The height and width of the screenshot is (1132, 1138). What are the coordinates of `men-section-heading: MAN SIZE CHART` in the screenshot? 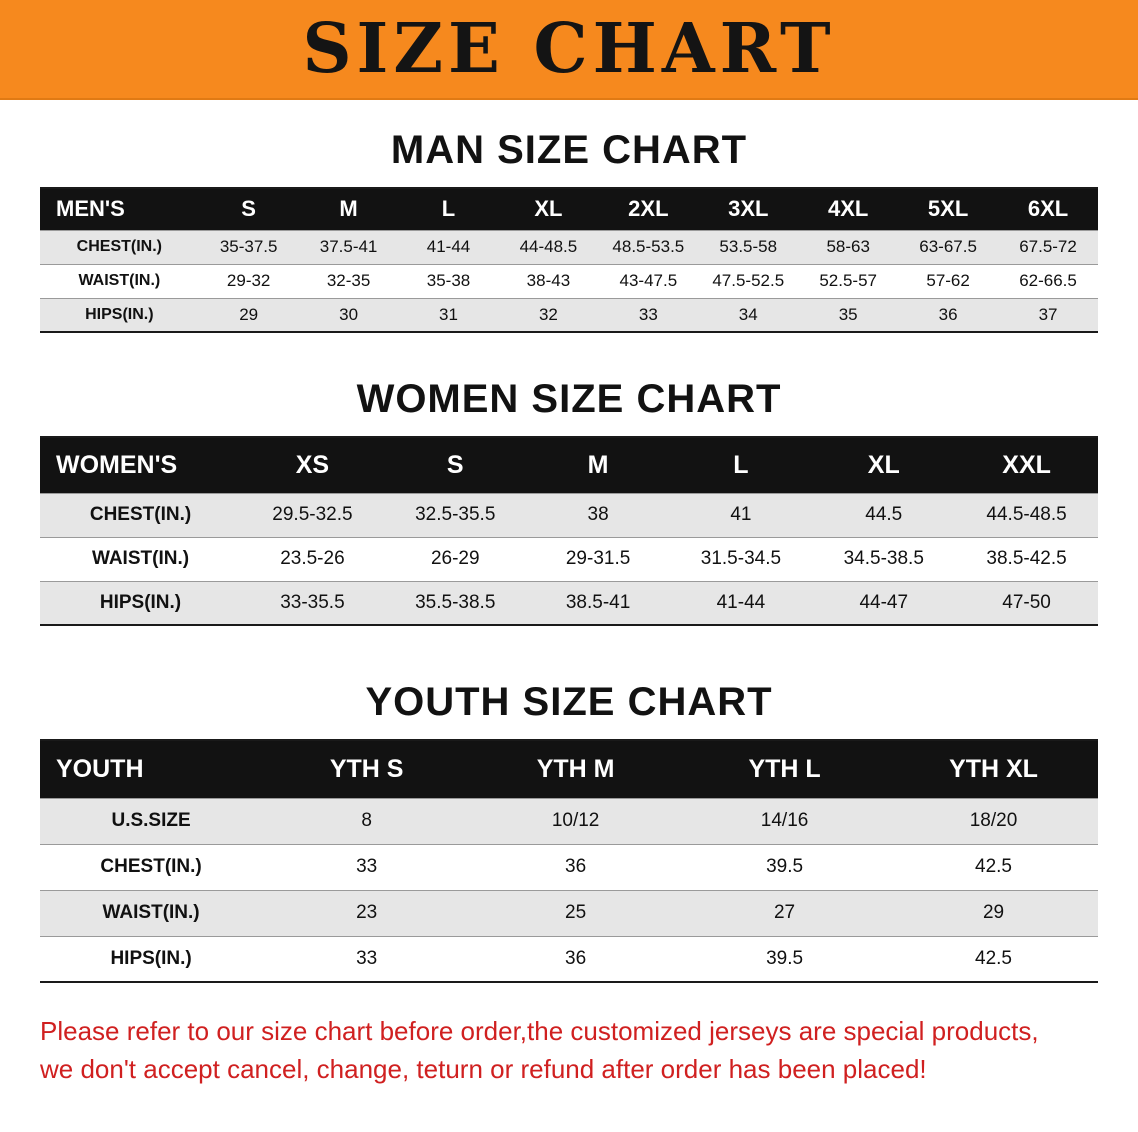 It's located at (569, 150).